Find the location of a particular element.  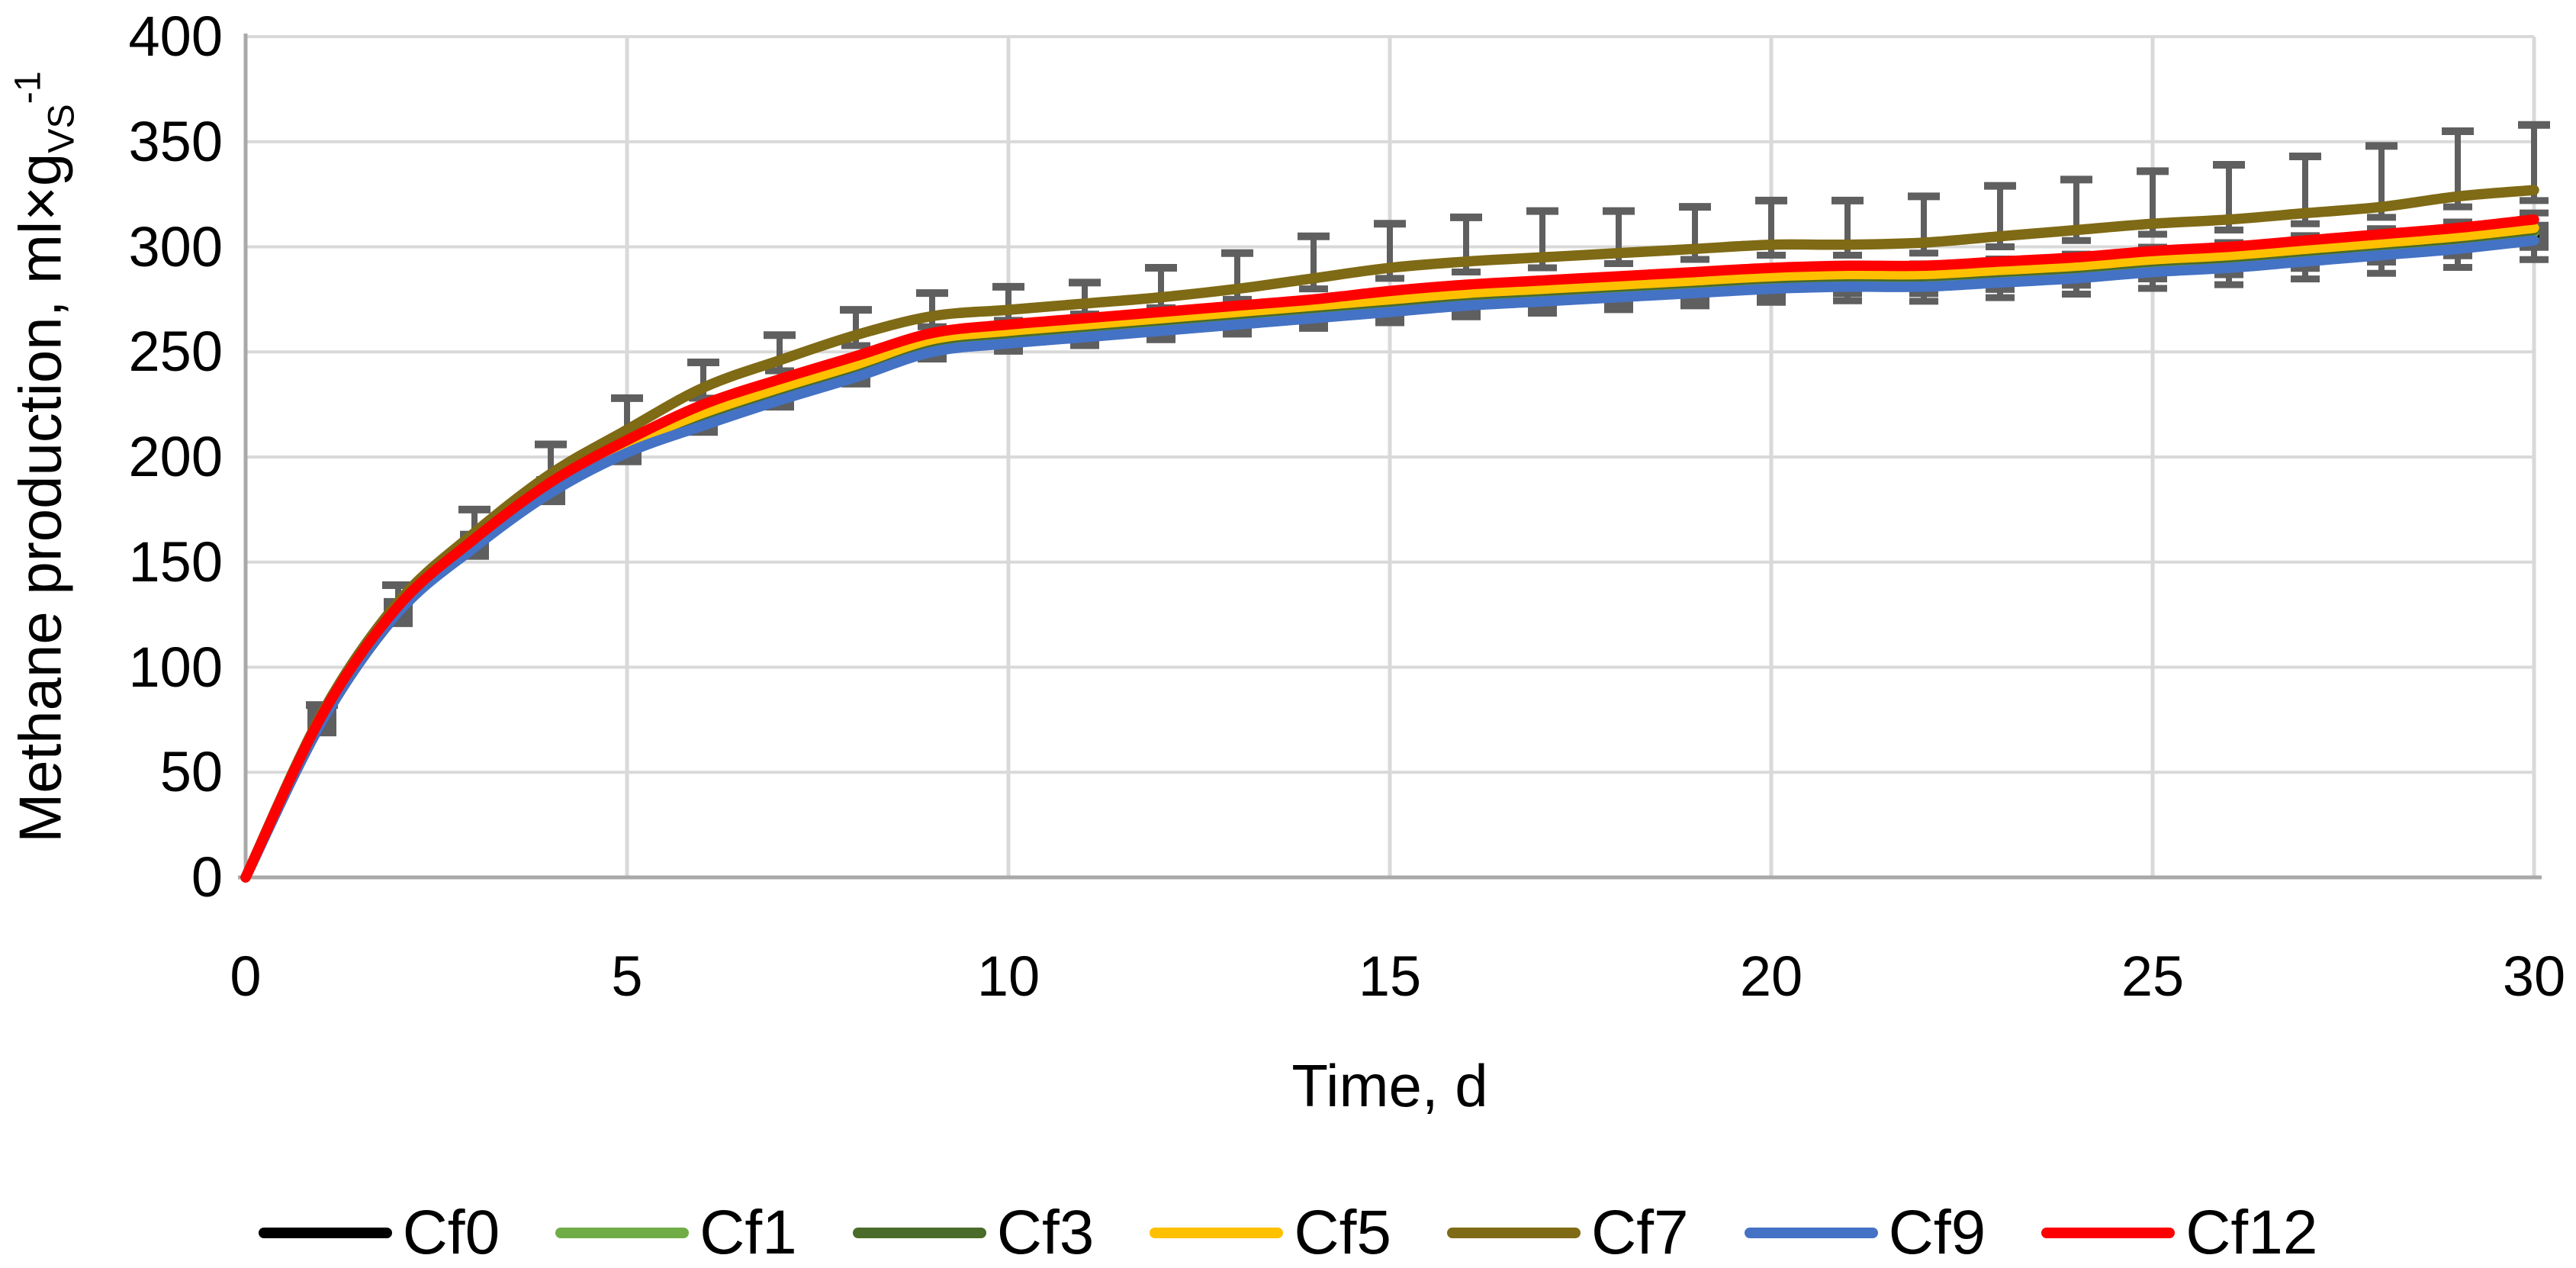

legend-label-Cf9: Cf9 is located at coordinates (1937, 1232).